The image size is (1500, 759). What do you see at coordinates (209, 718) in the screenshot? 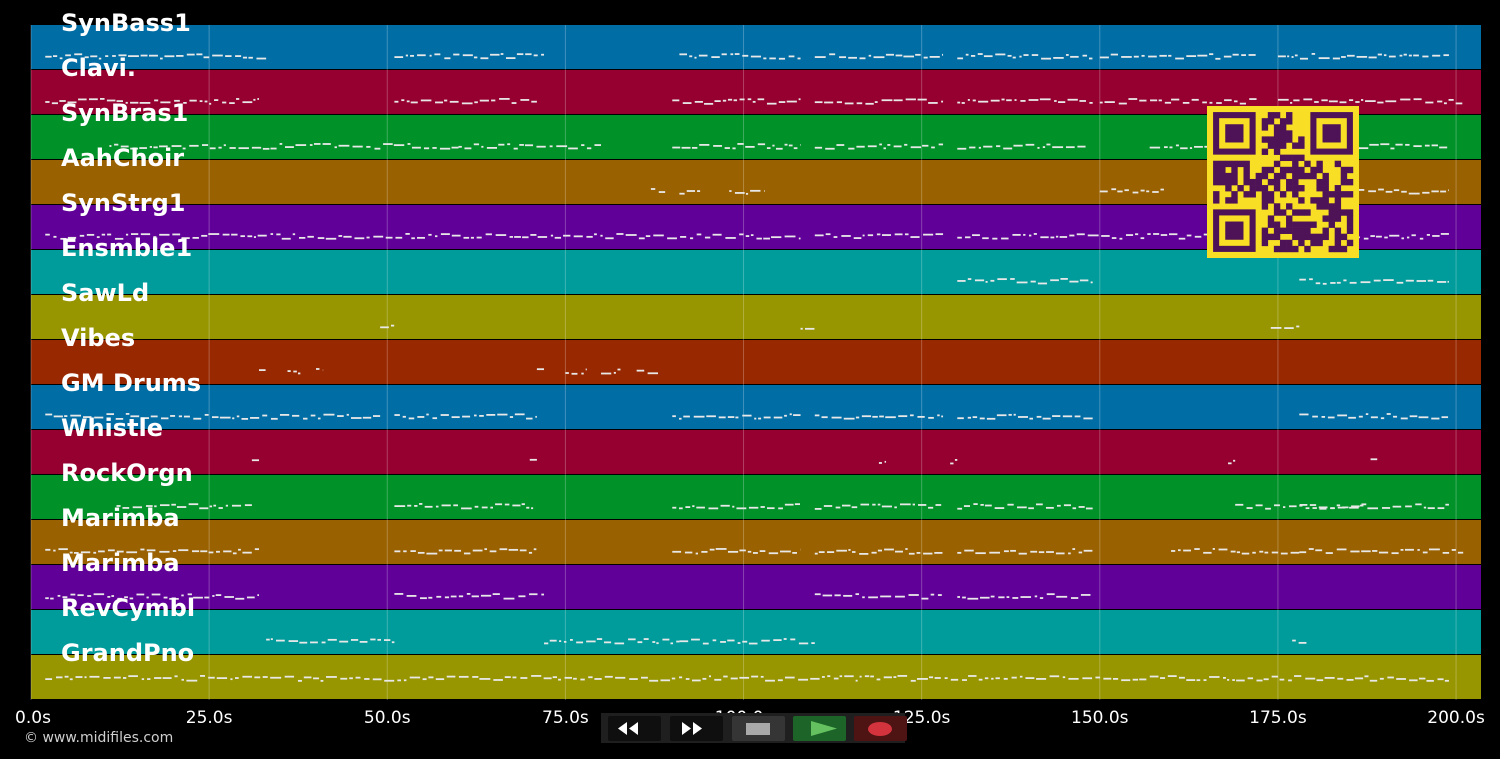
I see `time-tick-label: 25.0s` at bounding box center [209, 718].